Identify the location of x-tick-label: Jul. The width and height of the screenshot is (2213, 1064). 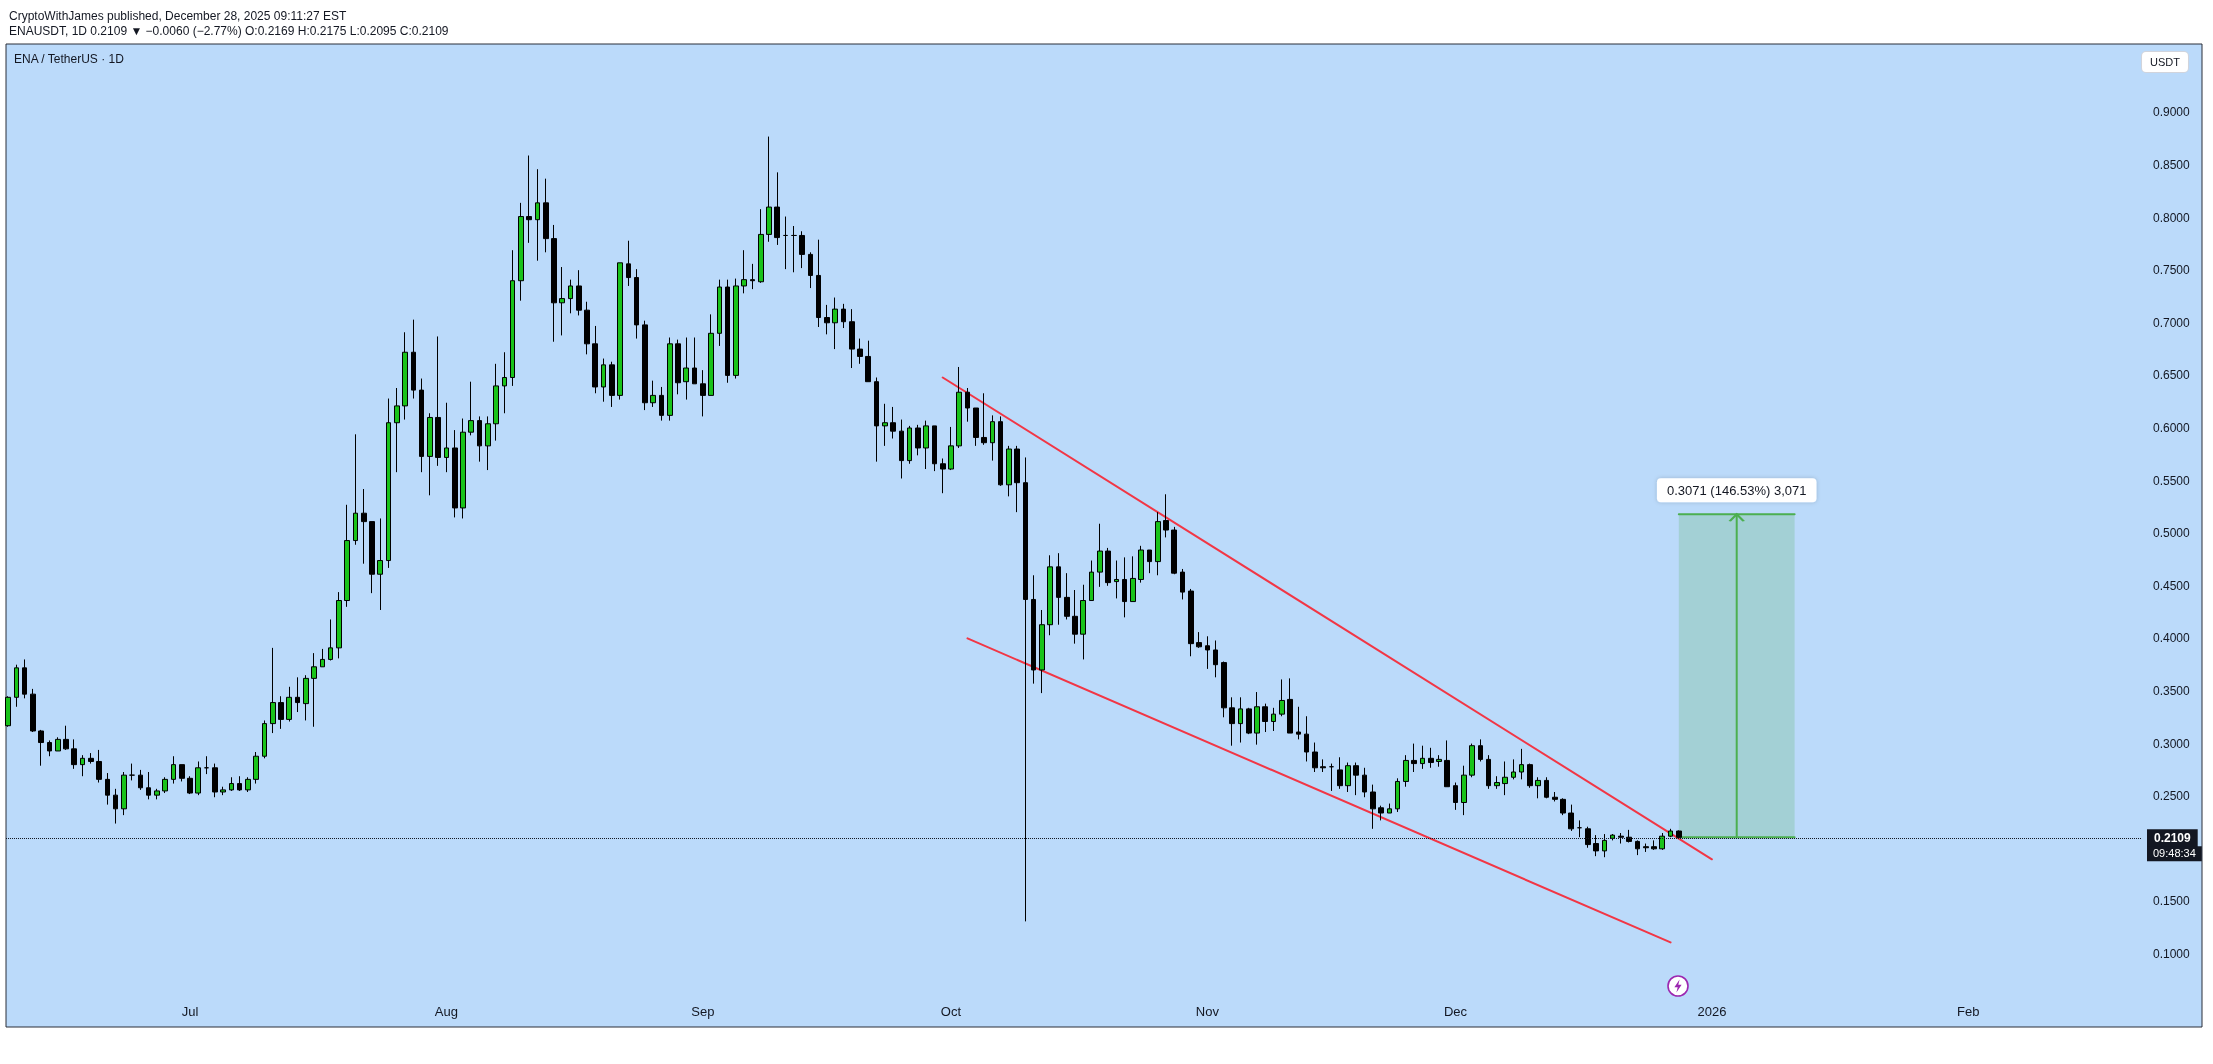
(190, 1011).